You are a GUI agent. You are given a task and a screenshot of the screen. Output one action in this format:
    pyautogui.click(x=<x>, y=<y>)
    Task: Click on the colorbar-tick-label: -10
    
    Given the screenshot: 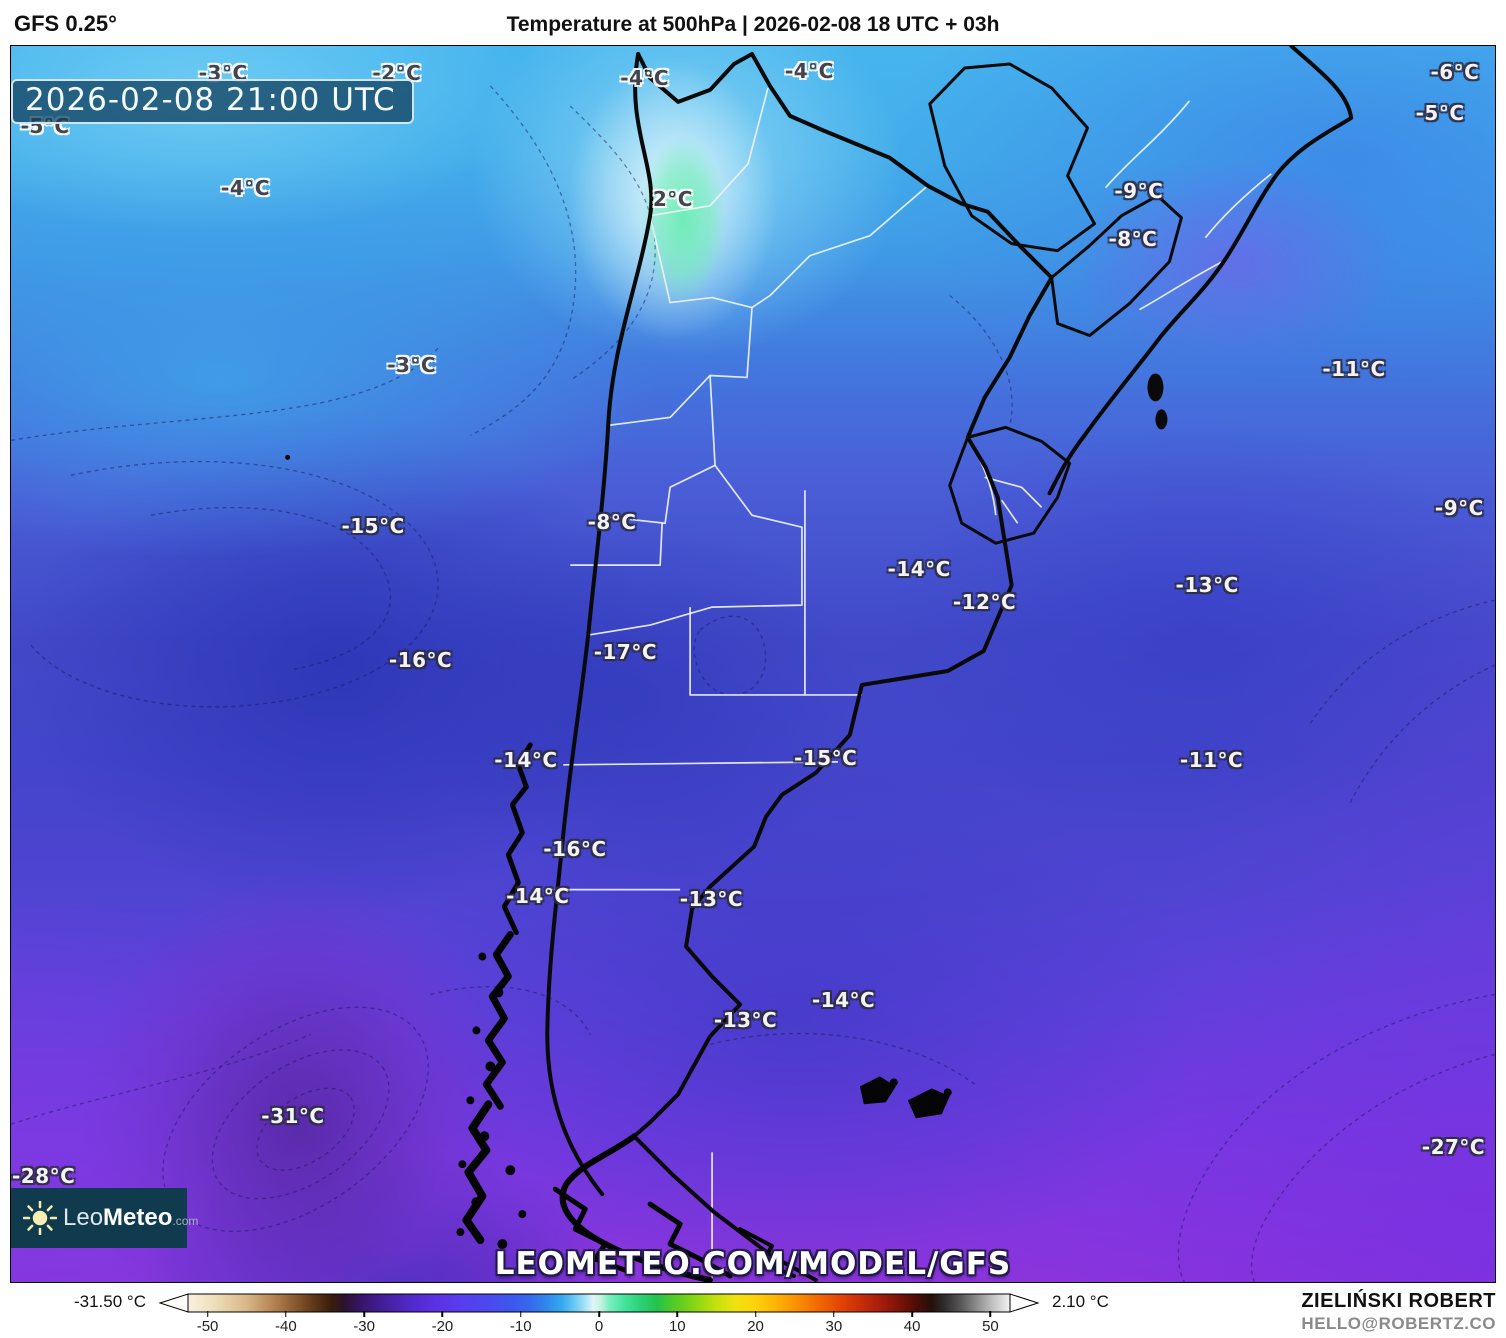 What is the action you would take?
    pyautogui.click(x=520, y=1326)
    